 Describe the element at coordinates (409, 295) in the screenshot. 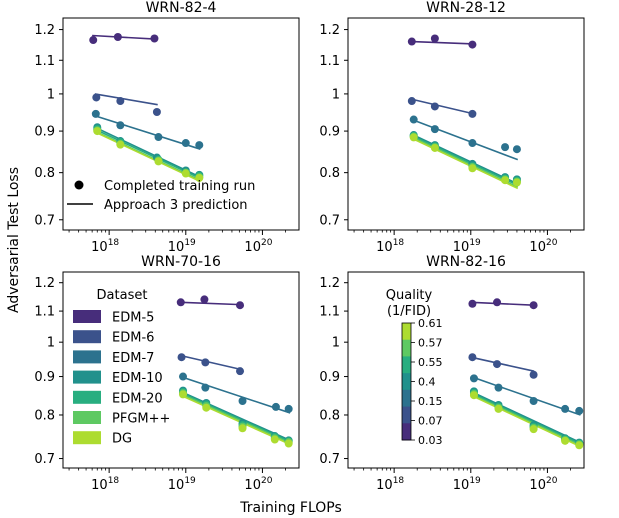

I see `colorbar-title: Quality` at that location.